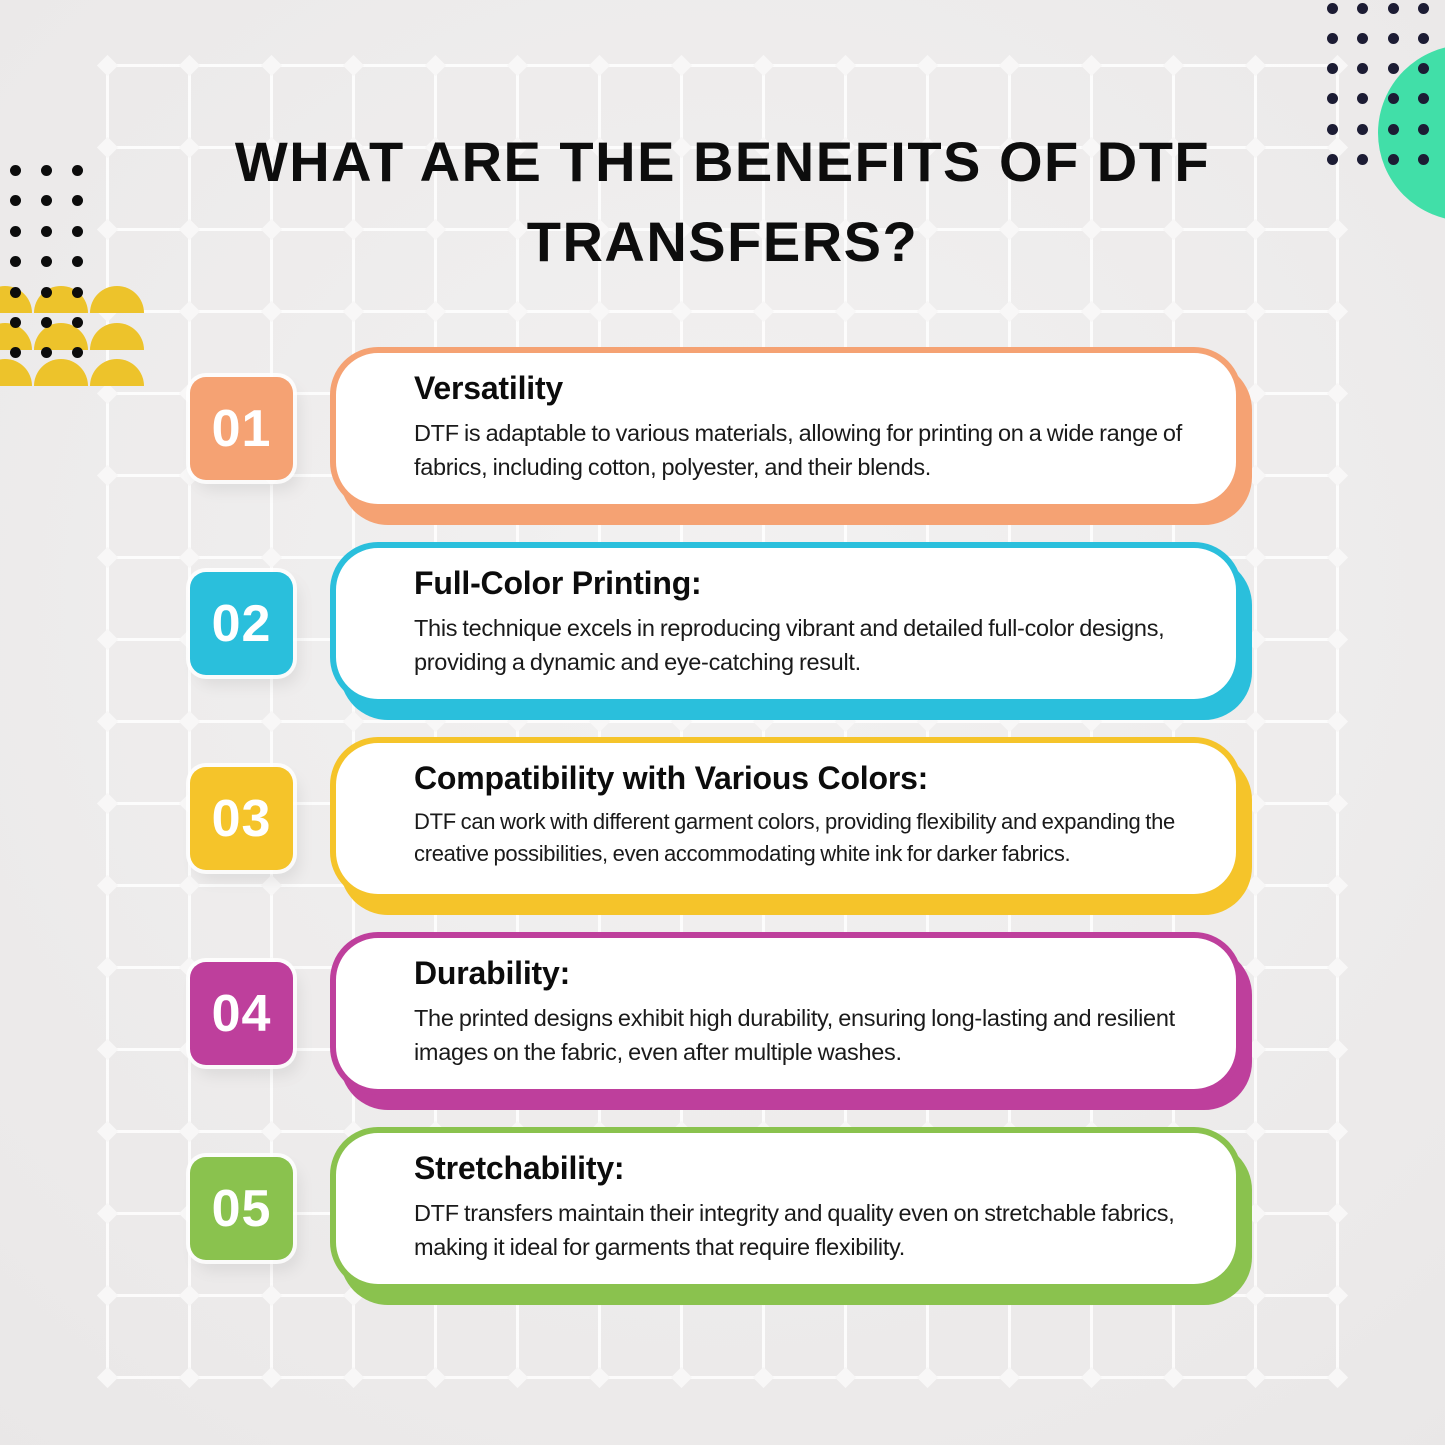 Image resolution: width=1445 pixels, height=1445 pixels. Describe the element at coordinates (722, 161) in the screenshot. I see `page-title-line-1: WHAT ARE THE BENEFITS OF DTF` at that location.